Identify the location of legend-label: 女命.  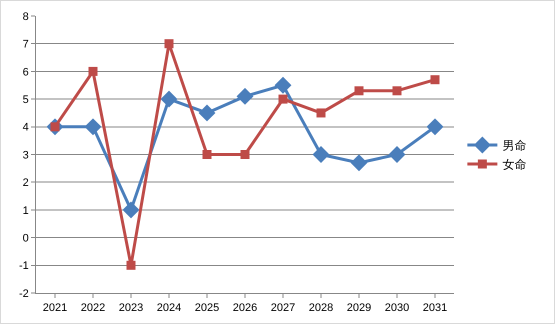
(514, 165).